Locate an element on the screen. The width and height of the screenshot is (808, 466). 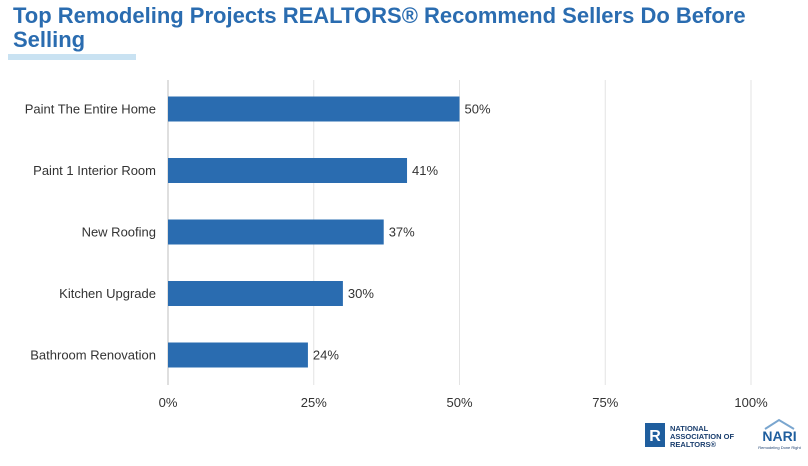
x-tick-label-4: 100% is located at coordinates (751, 402).